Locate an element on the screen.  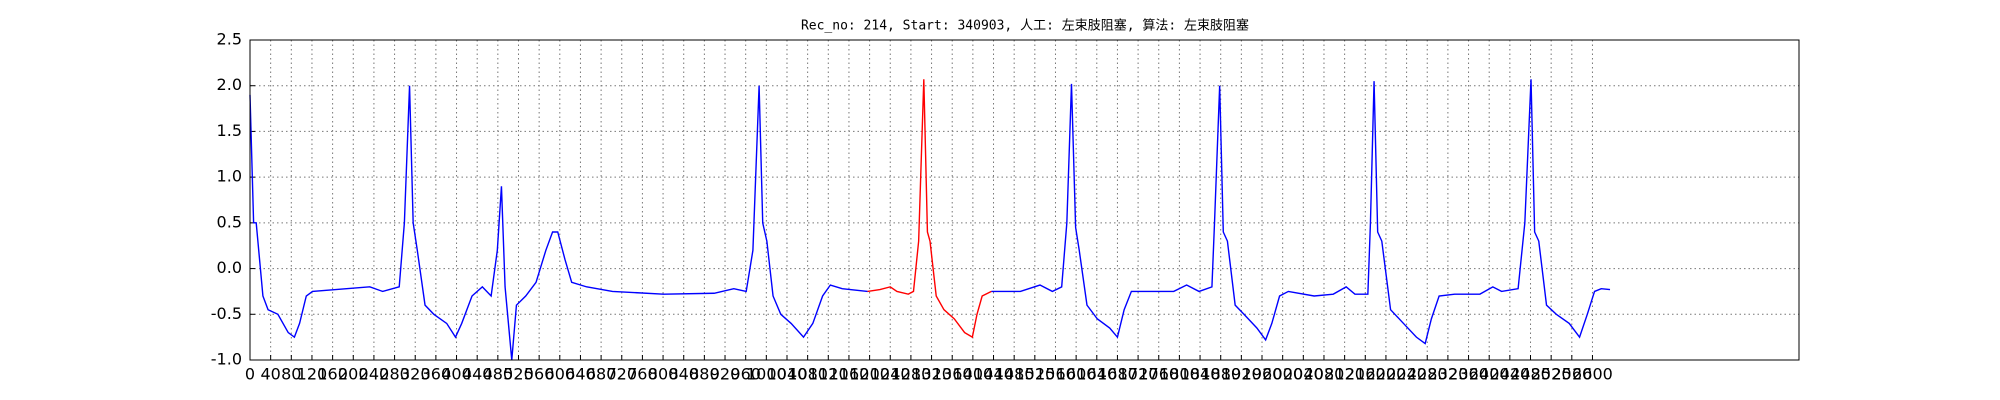
x-tick-label: 560 is located at coordinates (539, 374).